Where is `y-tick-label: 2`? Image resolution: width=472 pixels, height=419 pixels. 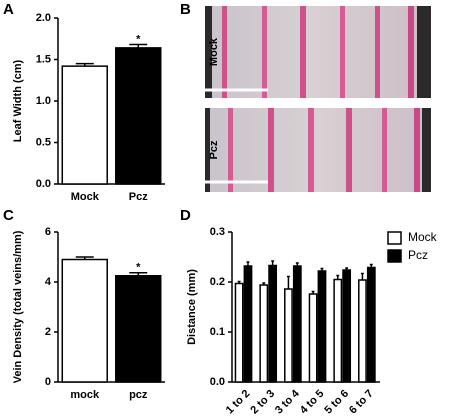 y-tick-label: 2 is located at coordinates (48, 332).